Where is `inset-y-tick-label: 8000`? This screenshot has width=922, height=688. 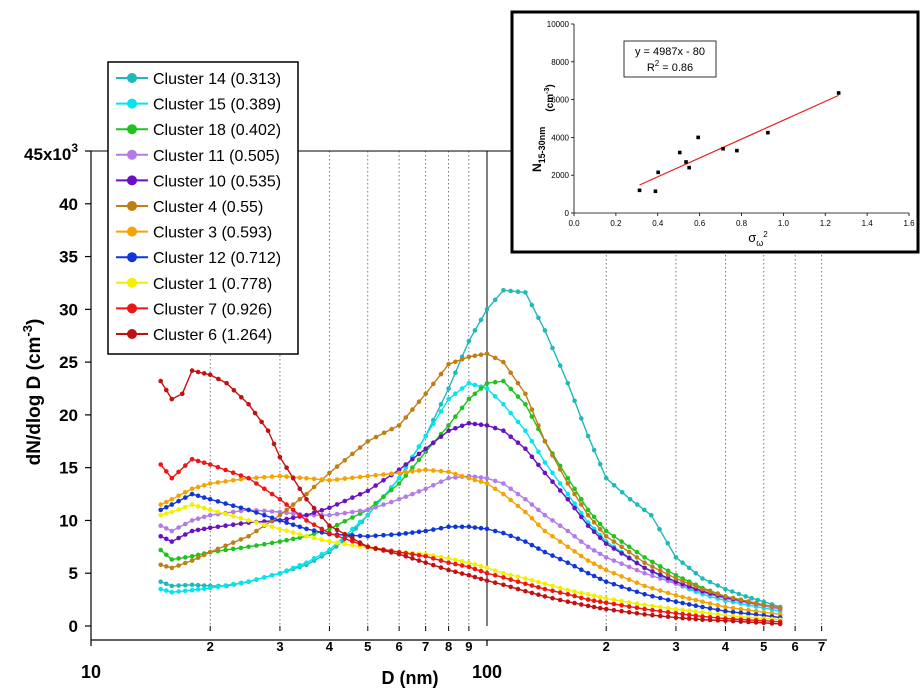 inset-y-tick-label: 8000 is located at coordinates (560, 62).